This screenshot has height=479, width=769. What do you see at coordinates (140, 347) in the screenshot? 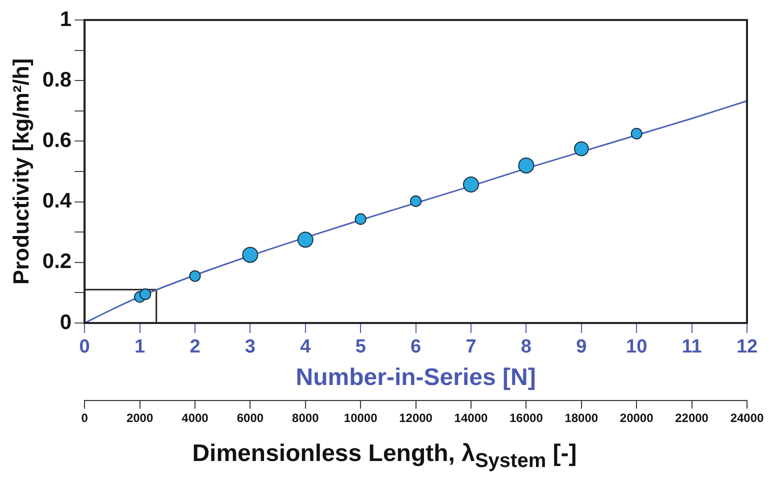
I see `x-tick-label: 1` at bounding box center [140, 347].